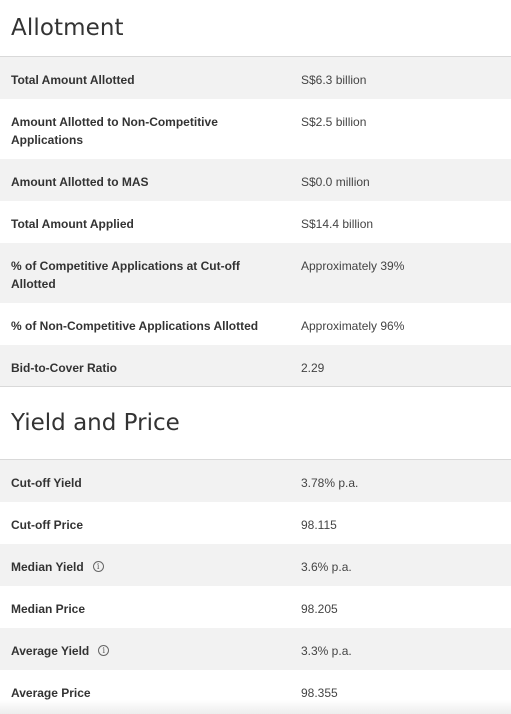 This screenshot has width=511, height=714. Describe the element at coordinates (255, 607) in the screenshot. I see `table-row: Median Price 98.205` at that location.